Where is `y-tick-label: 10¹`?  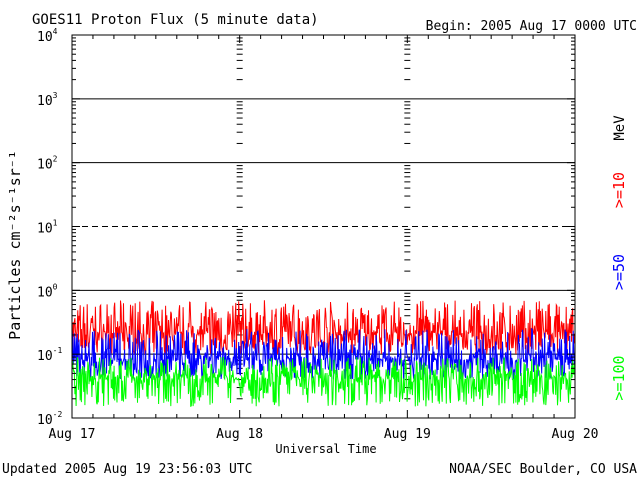
y-tick-label: 10¹ is located at coordinates (47, 228).